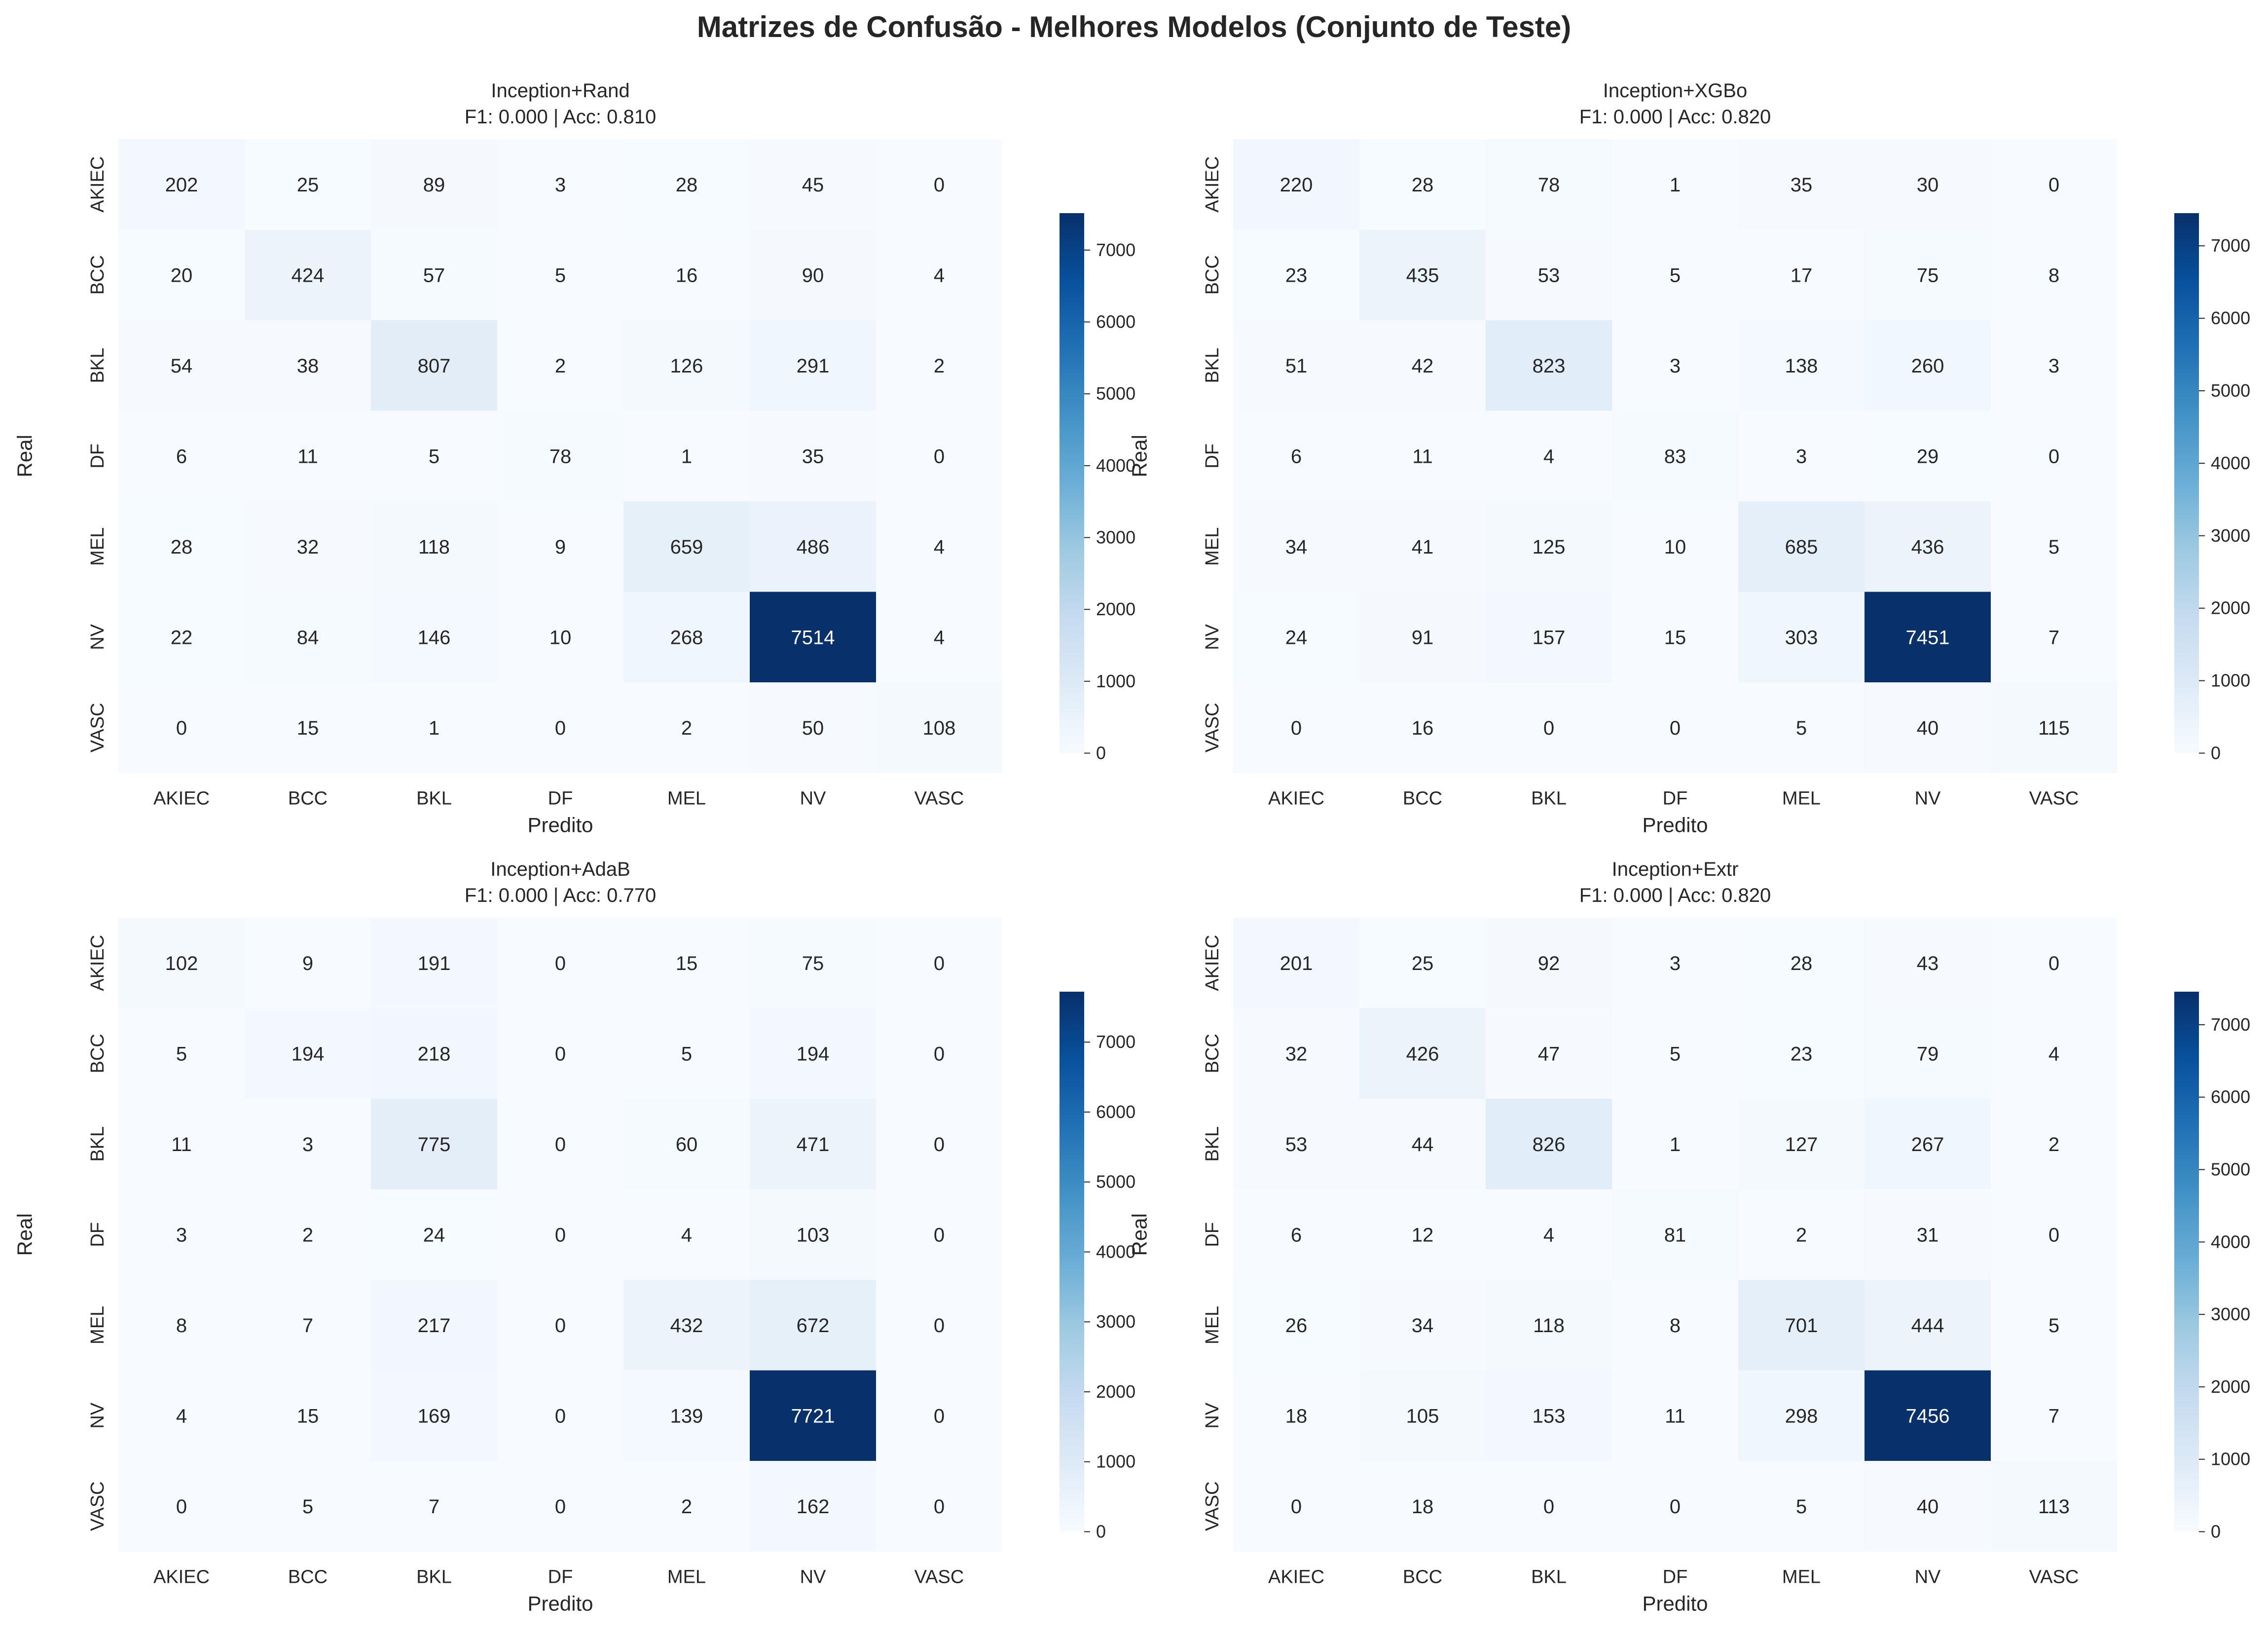 The image size is (2268, 1639). I want to click on cell-value-label: 826, so click(1549, 1144).